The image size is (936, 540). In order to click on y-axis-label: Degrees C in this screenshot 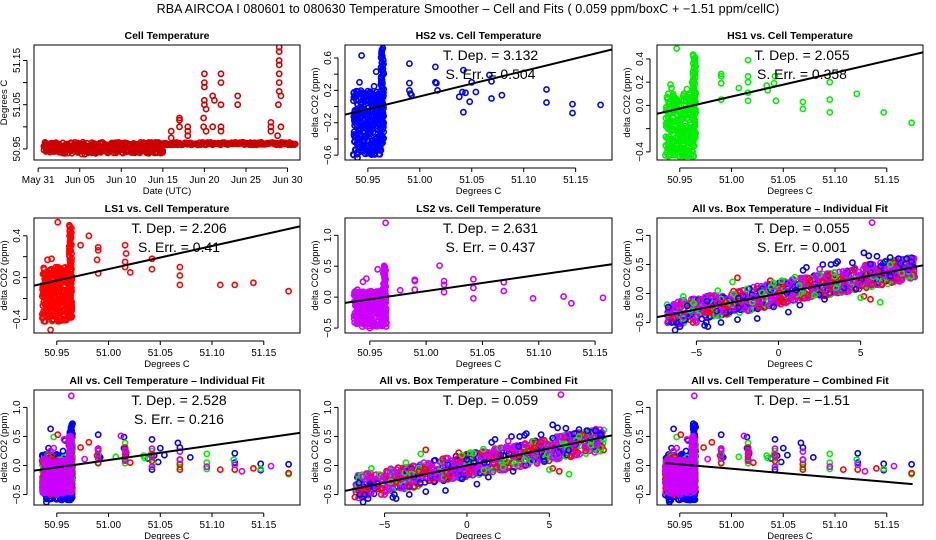, I will do `click(5, 103)`.